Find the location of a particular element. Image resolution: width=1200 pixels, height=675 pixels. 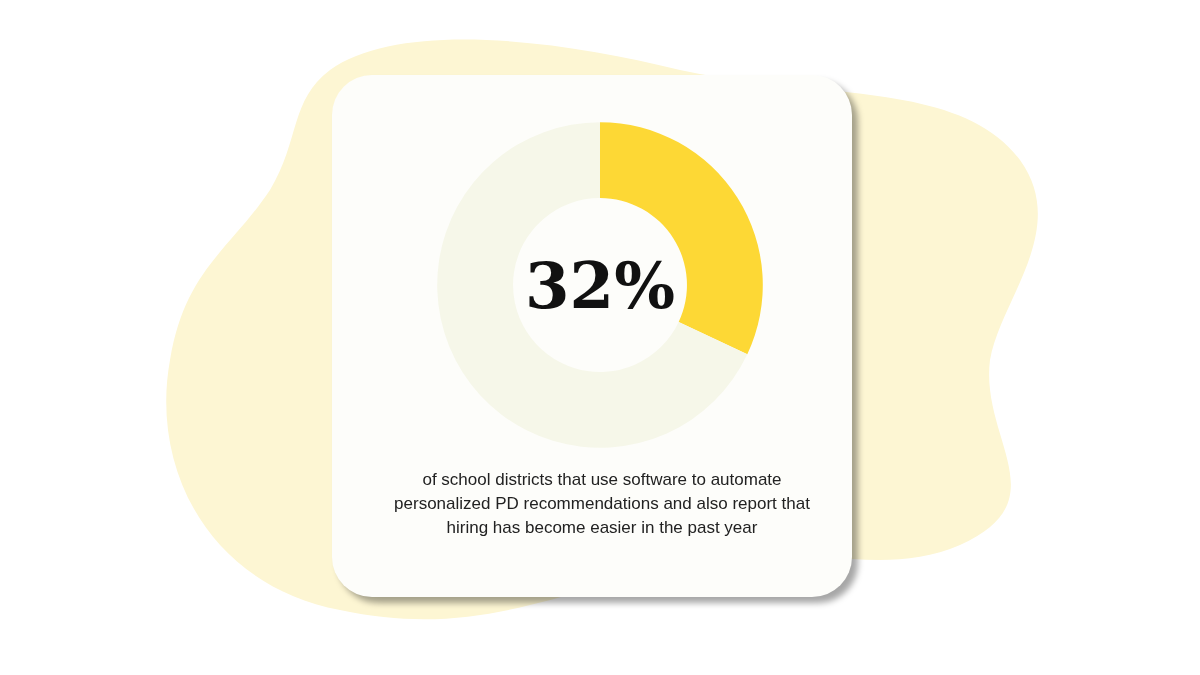

text: of school districts that use software to automate personalized PD recommendations and also report that hiring has become easier in the past year is located at coordinates (602, 504).